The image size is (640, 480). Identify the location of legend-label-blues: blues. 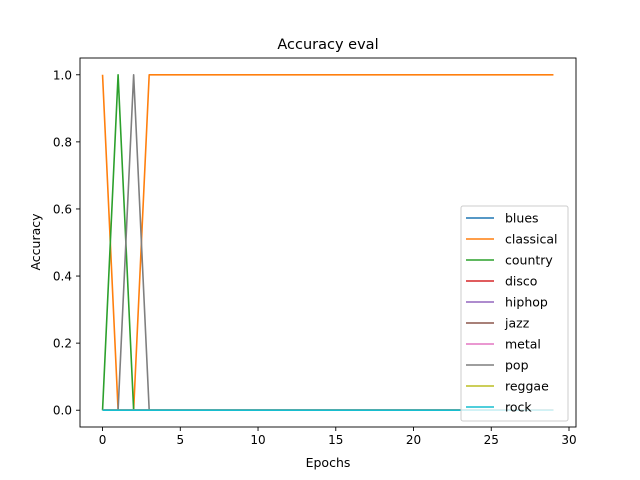
(522, 218).